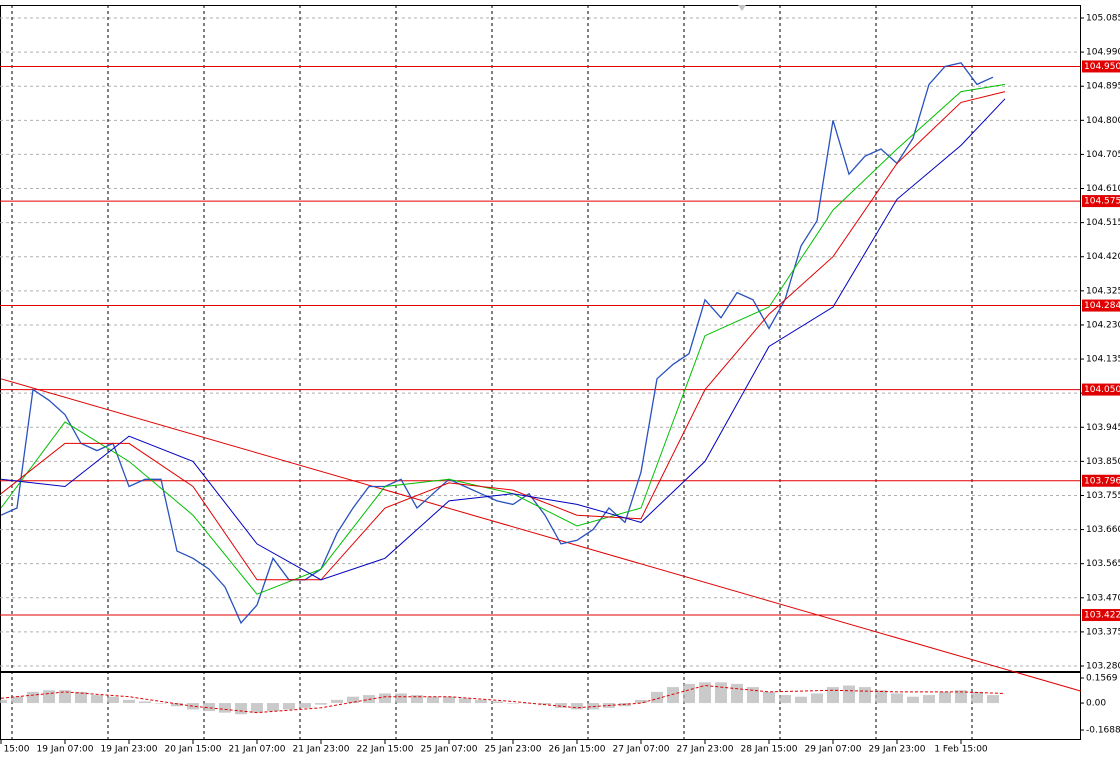 The image size is (1120, 762). I want to click on y-tick-label: 103.660, so click(1103, 530).